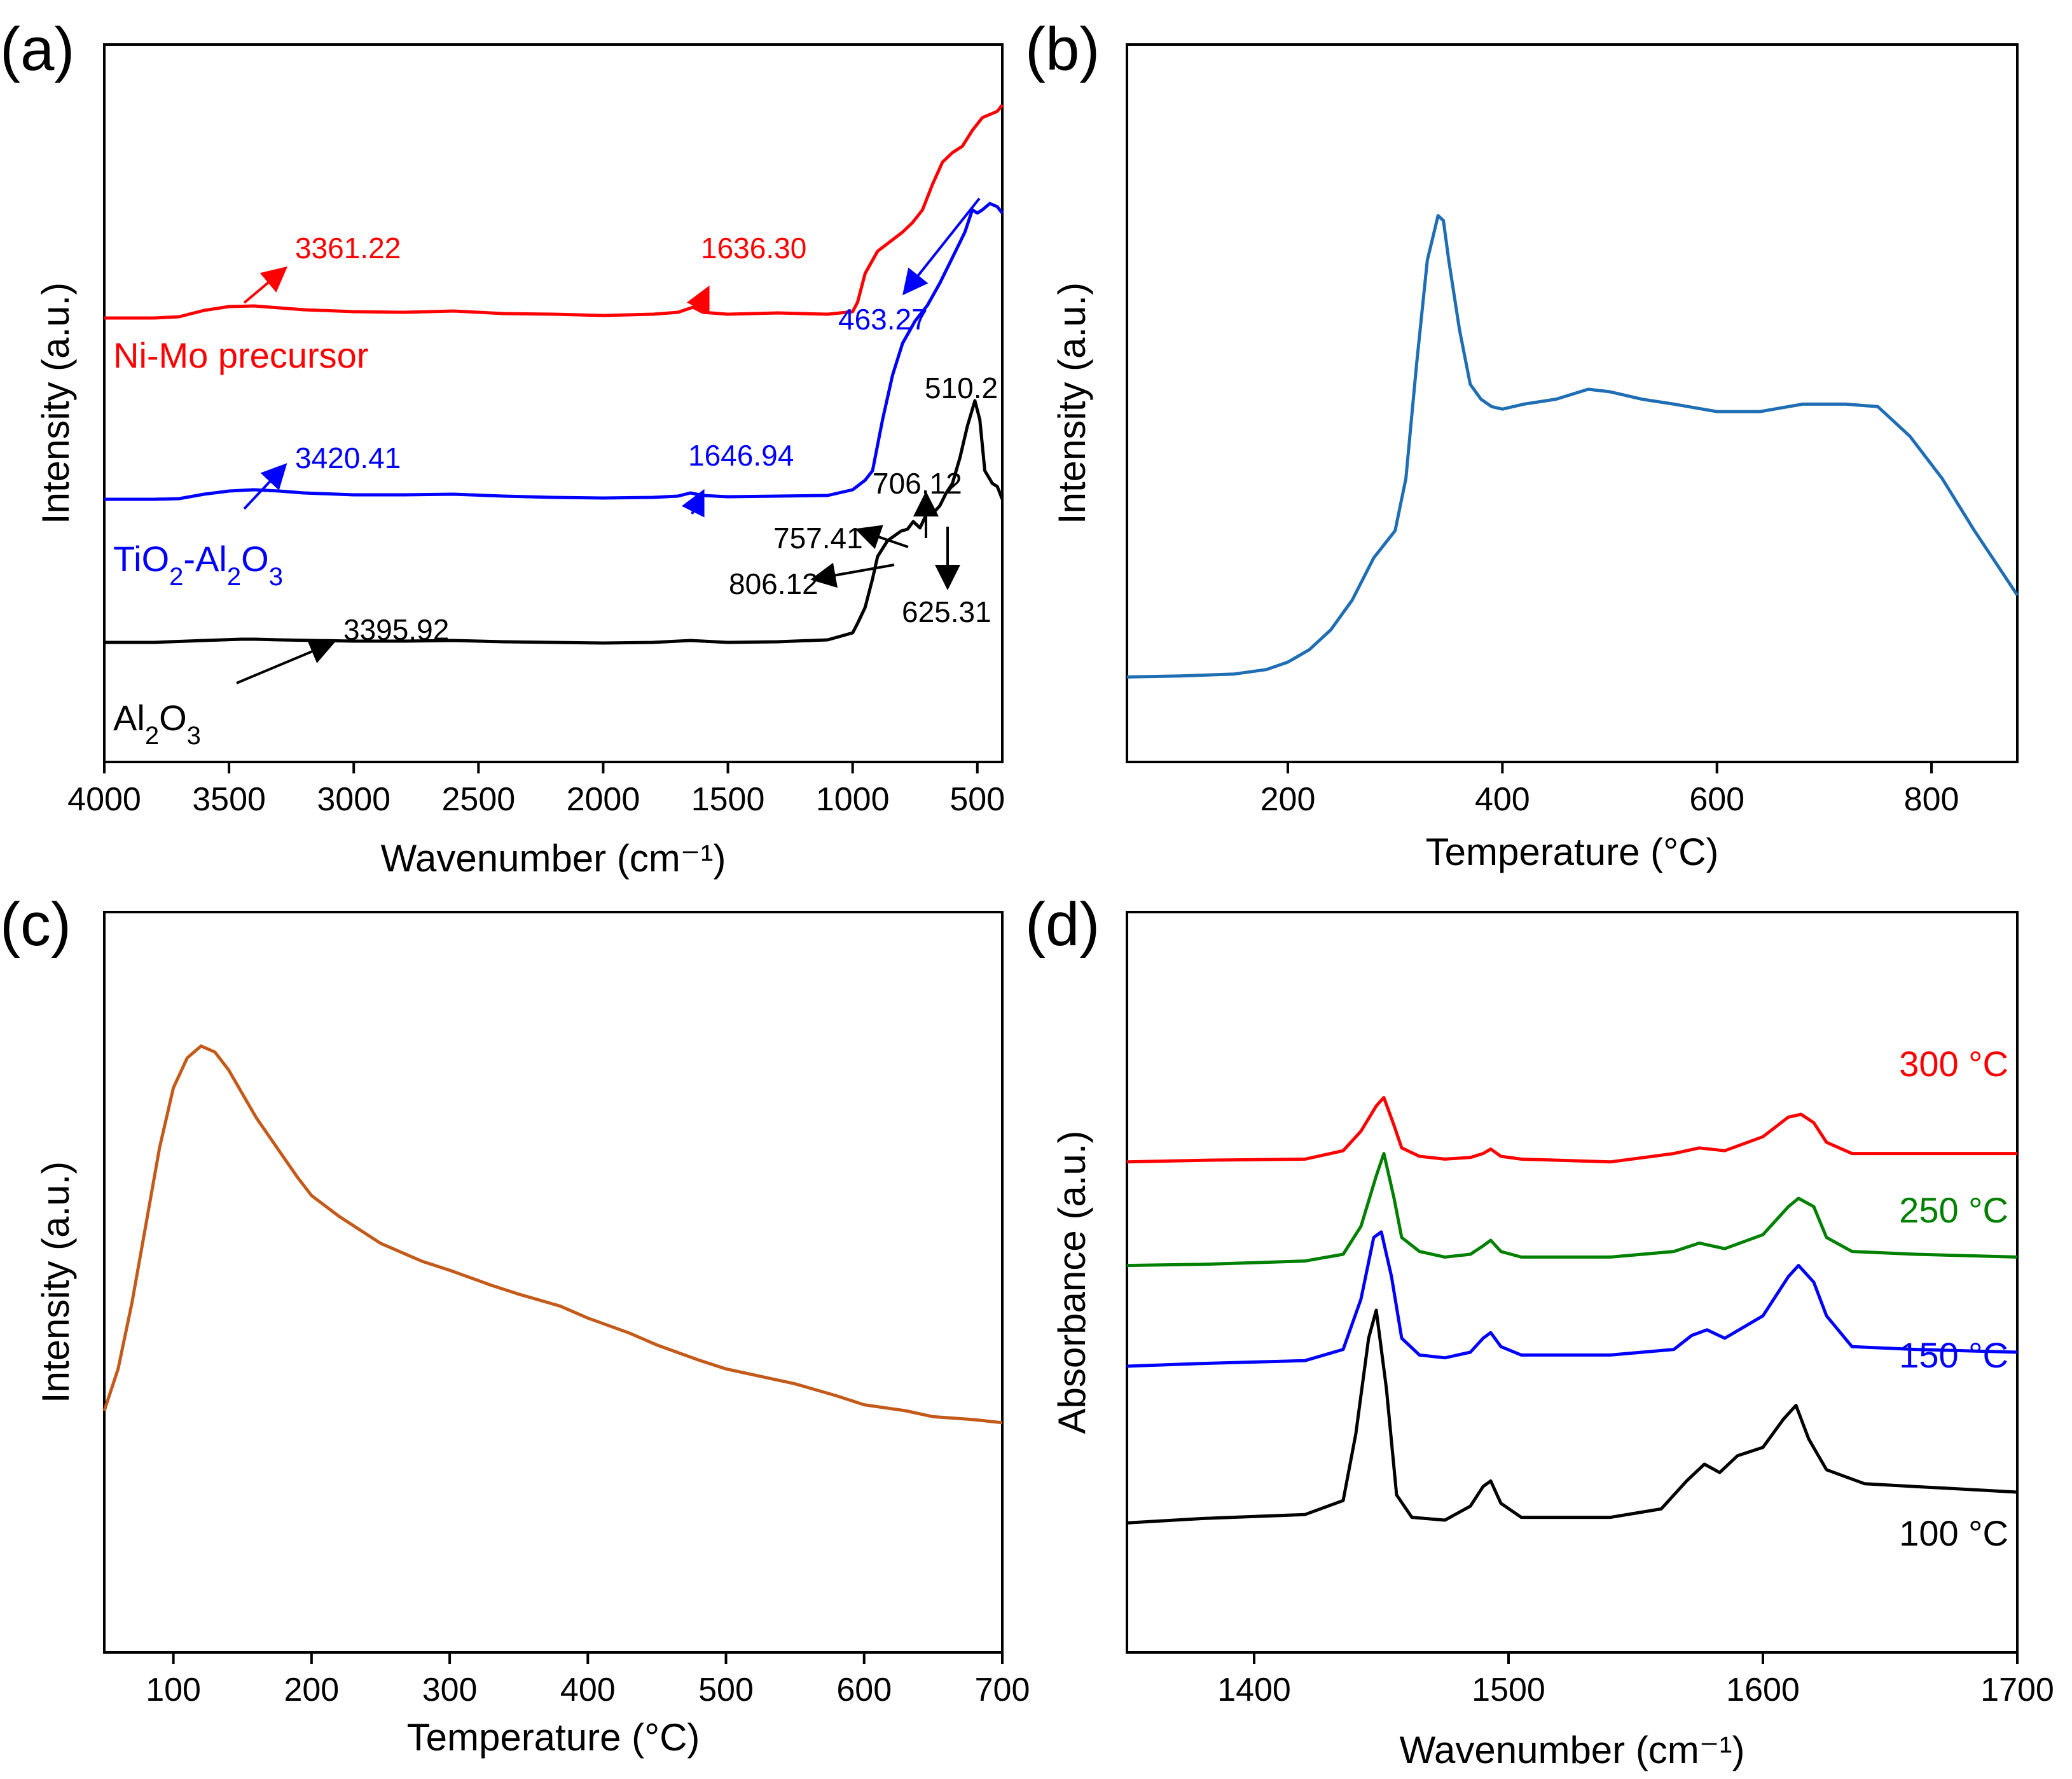  Describe the element at coordinates (553, 1737) in the screenshot. I see `x-axis-label-c: Temperature (°C)` at that location.